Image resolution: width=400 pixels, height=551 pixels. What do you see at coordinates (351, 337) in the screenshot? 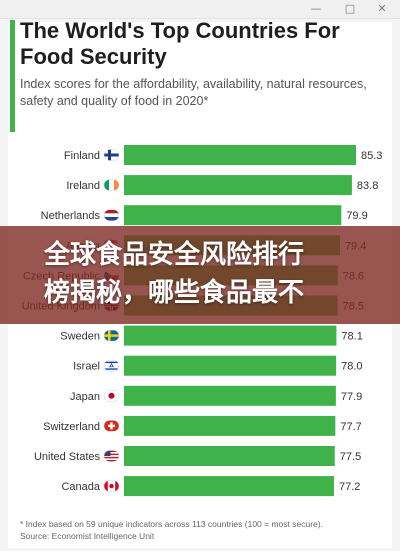
I see `value-label: 78.1` at bounding box center [351, 337].